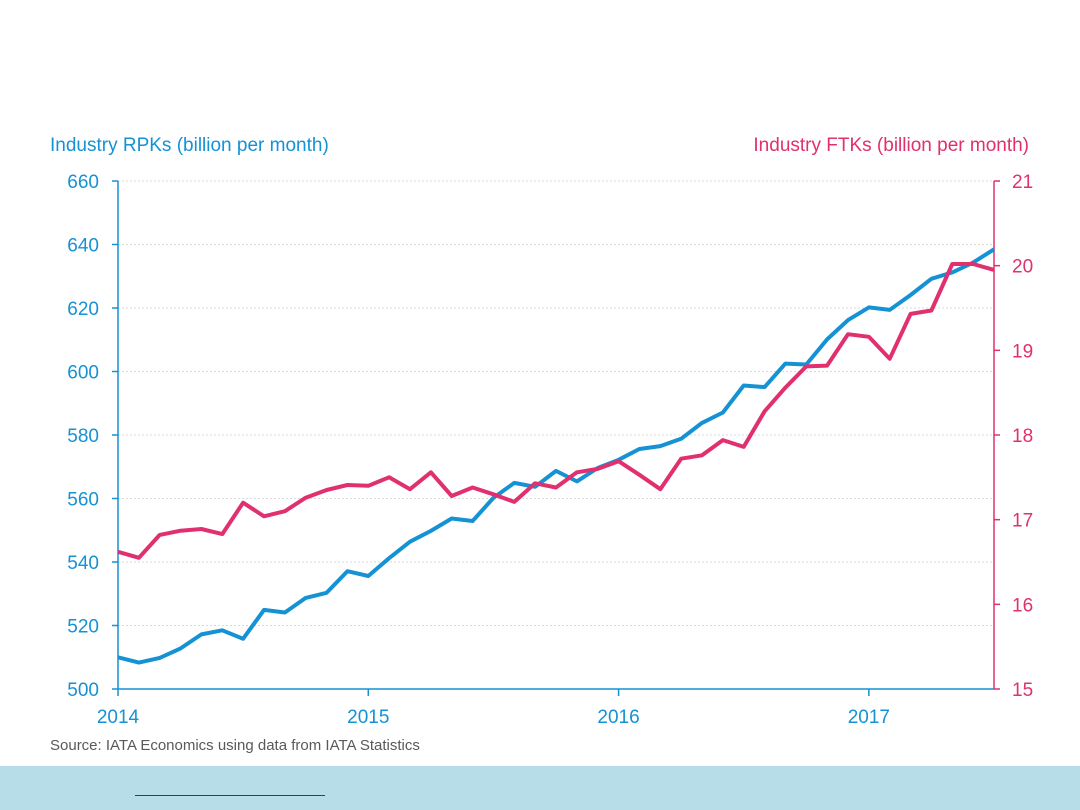 The image size is (1080, 810). Describe the element at coordinates (230, 795) in the screenshot. I see `footer-link-underline` at that location.